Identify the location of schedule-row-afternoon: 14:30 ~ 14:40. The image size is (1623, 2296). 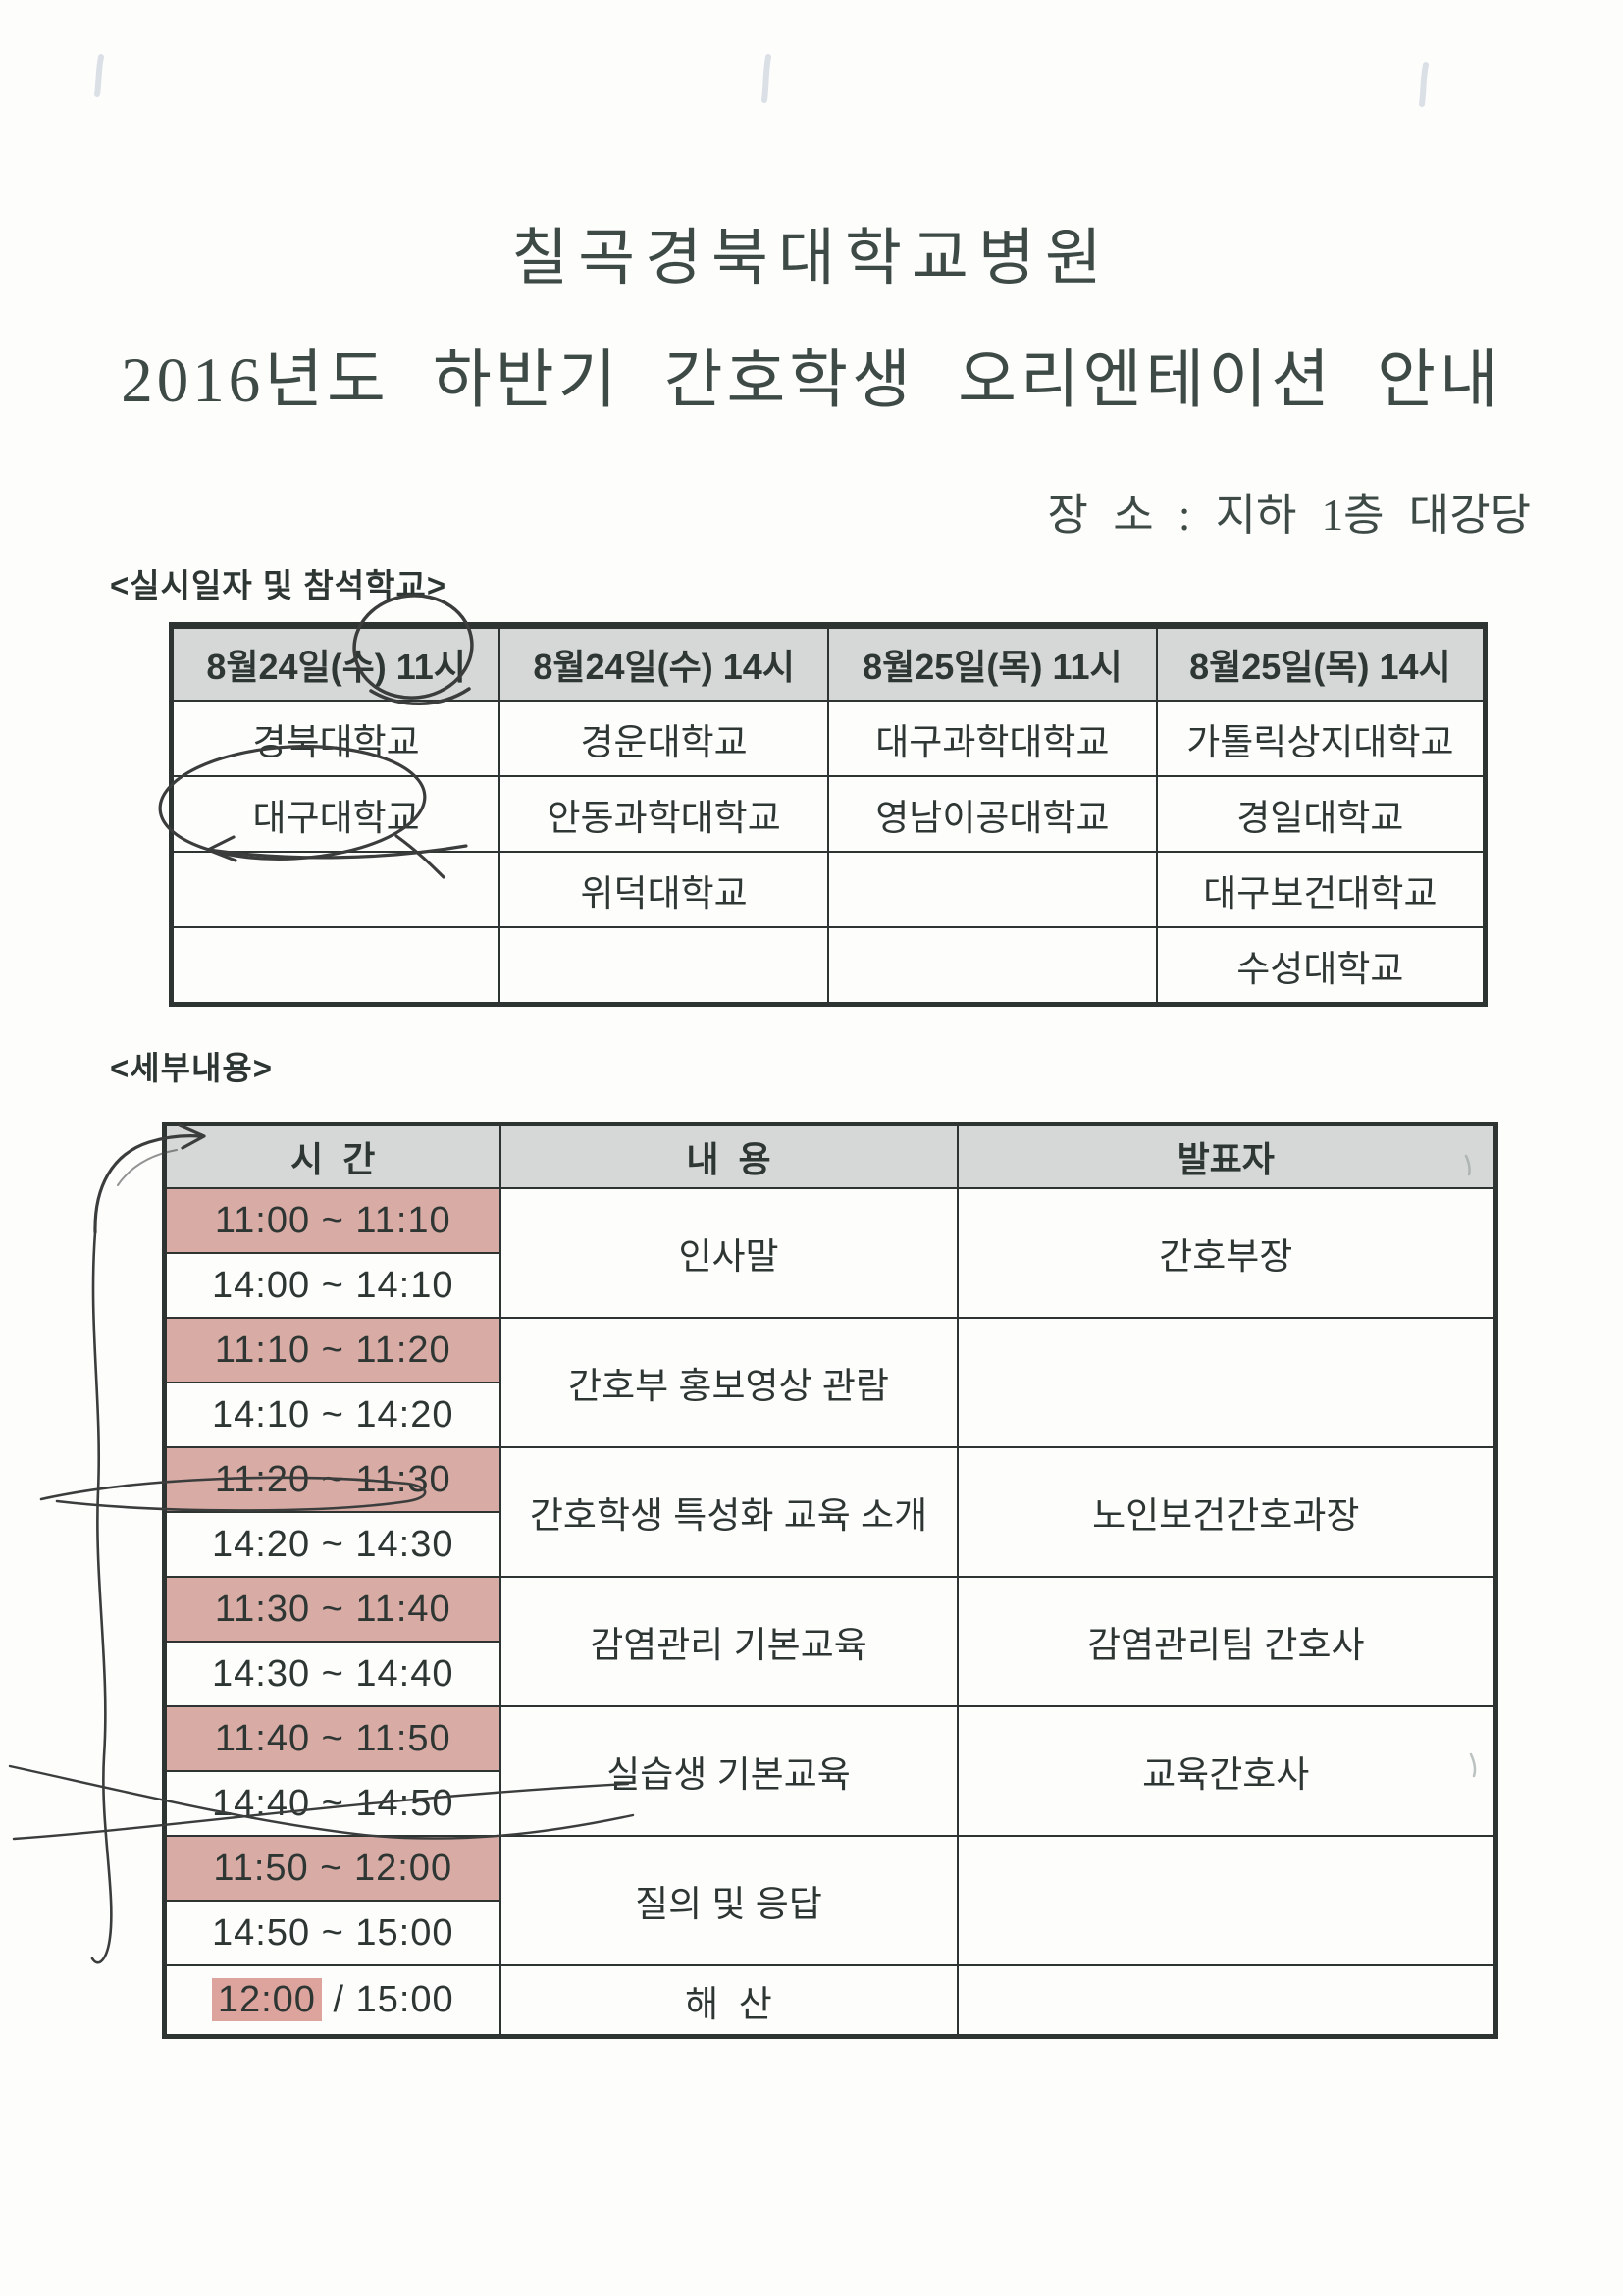
(829, 1674).